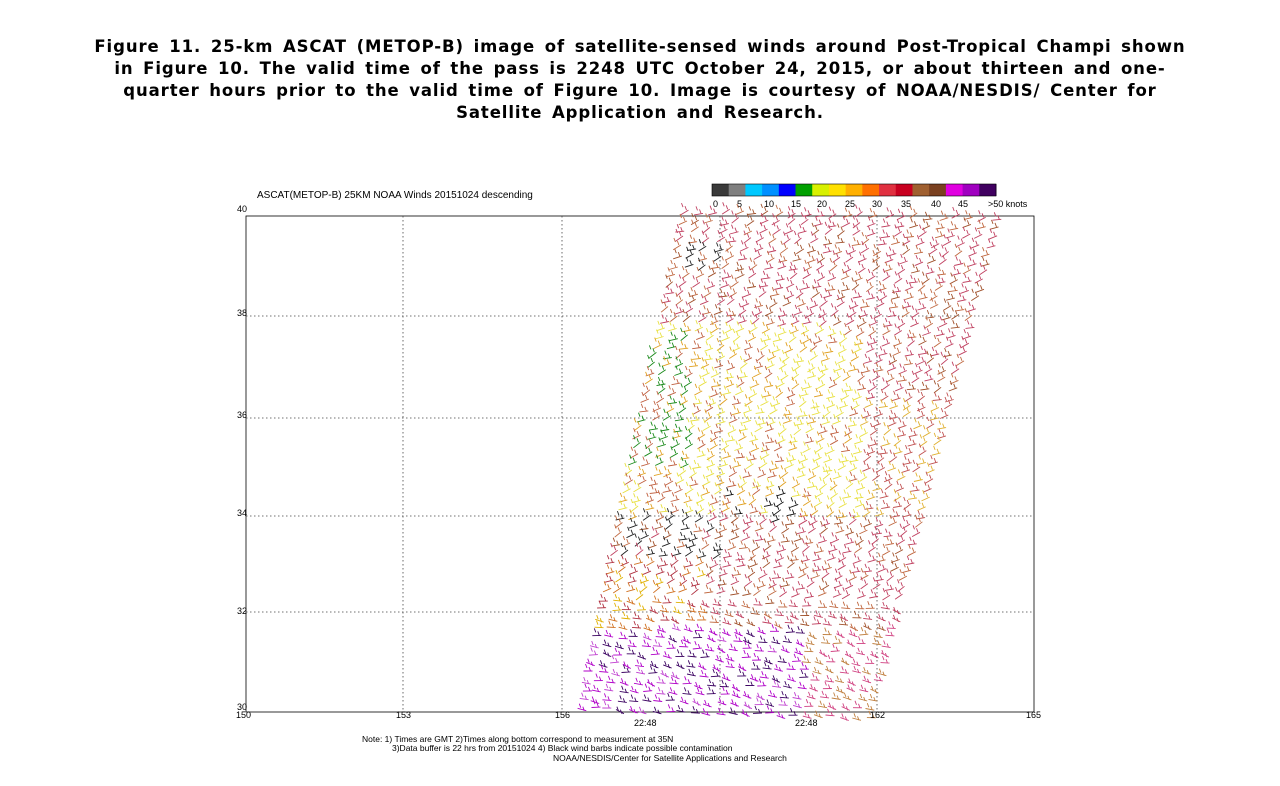 The width and height of the screenshot is (1280, 786). Describe the element at coordinates (806, 723) in the screenshot. I see `time-label-right: 22:48` at that location.